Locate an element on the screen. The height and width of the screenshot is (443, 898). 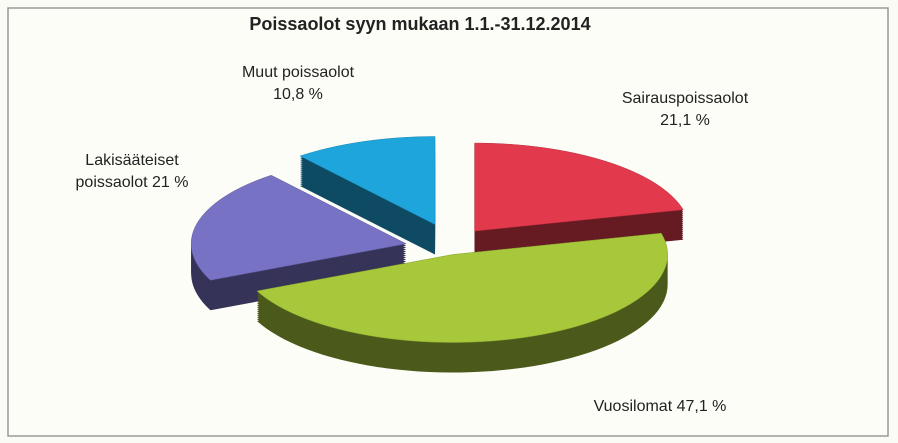
value-label: 21,1 % is located at coordinates (685, 120).